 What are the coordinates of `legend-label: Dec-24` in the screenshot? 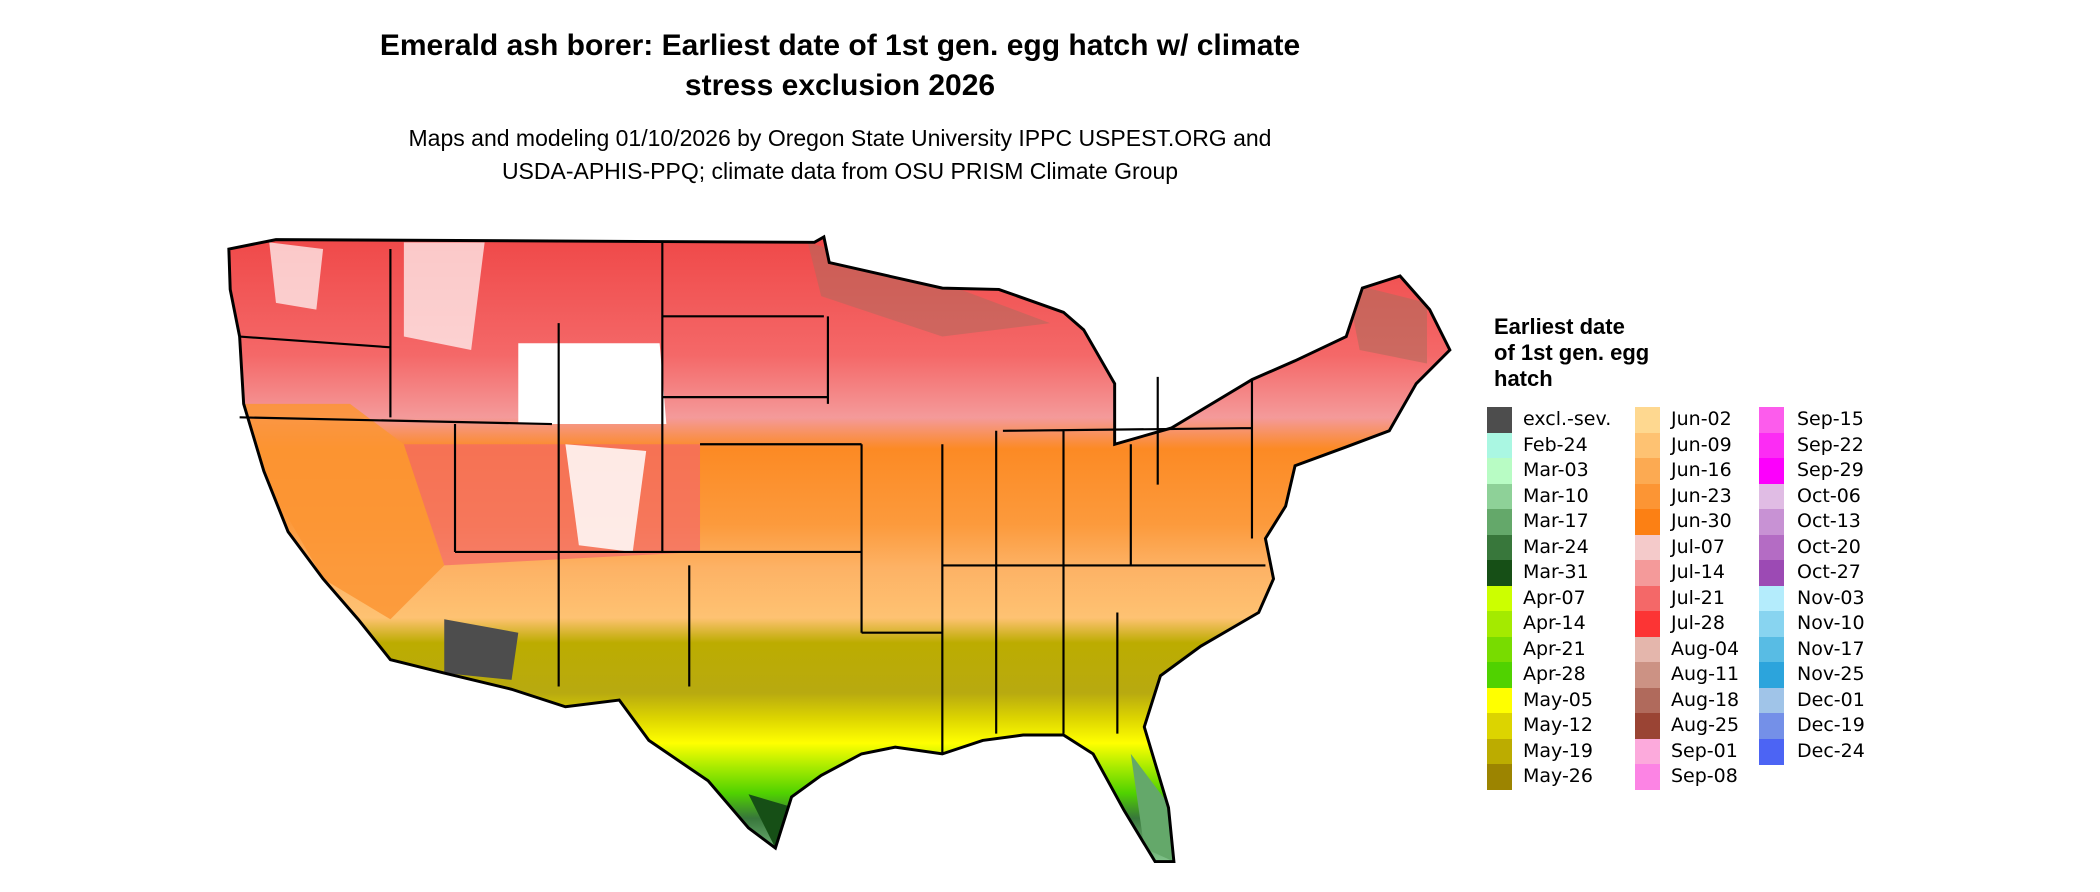 It's located at (1831, 750).